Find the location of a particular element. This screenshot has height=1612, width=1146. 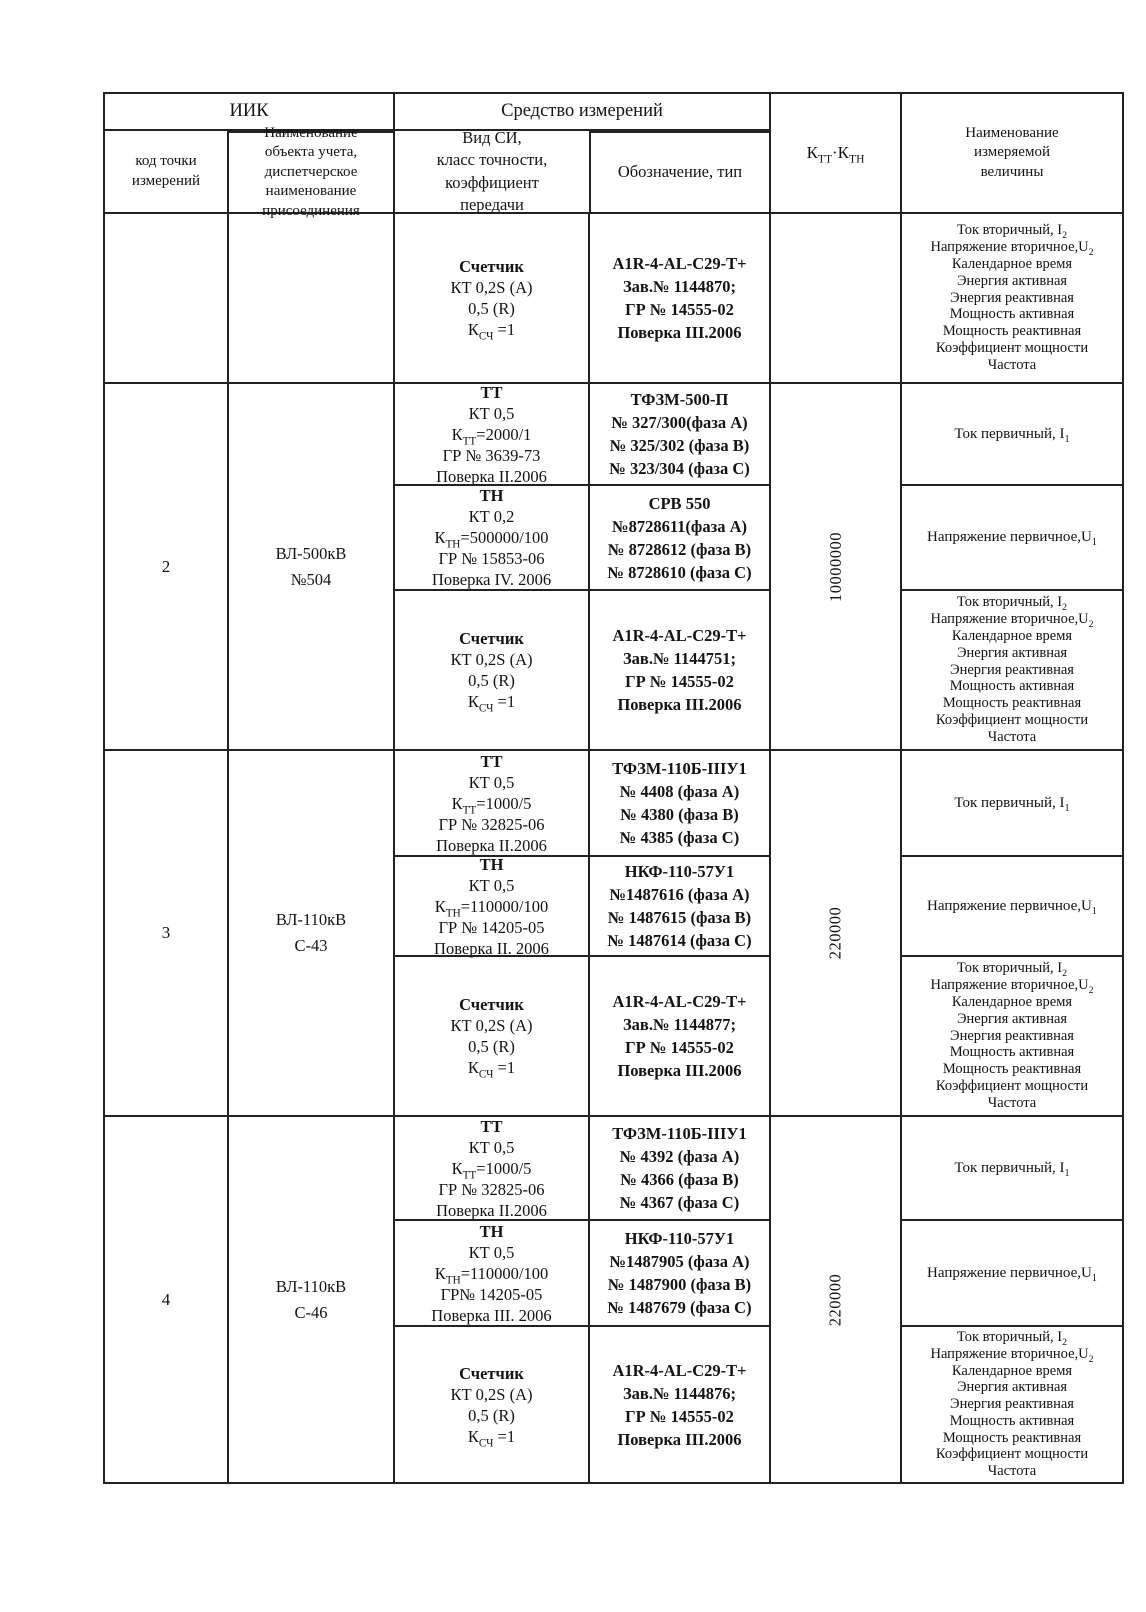

cell-object-name: ВЛ-500кВ №504 is located at coordinates (310, 566).